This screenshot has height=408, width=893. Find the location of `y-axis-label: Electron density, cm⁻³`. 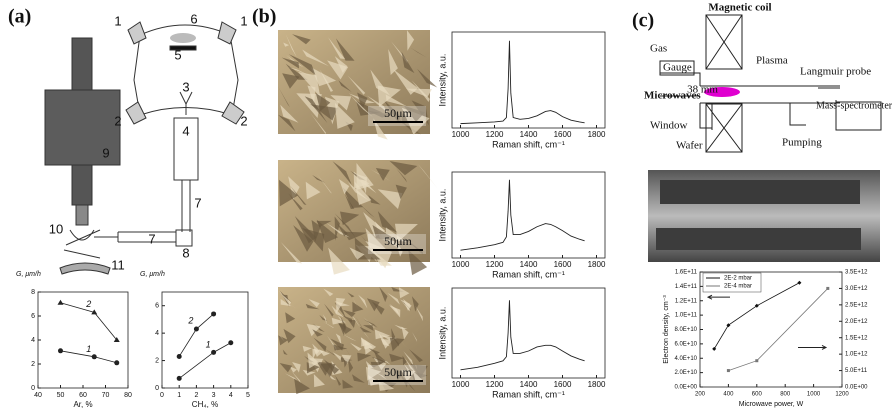

y-axis-label: Electron density, cm⁻³ is located at coordinates (666, 329).